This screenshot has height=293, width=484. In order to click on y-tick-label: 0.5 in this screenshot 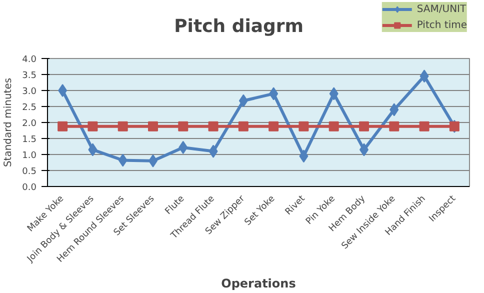, I will do `click(29, 172)`.